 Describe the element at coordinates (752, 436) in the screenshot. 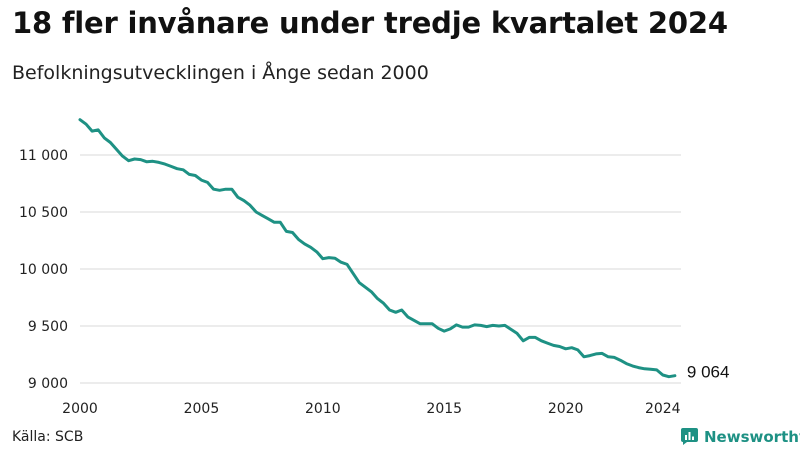

I see `brand-name: Newsworthy` at that location.